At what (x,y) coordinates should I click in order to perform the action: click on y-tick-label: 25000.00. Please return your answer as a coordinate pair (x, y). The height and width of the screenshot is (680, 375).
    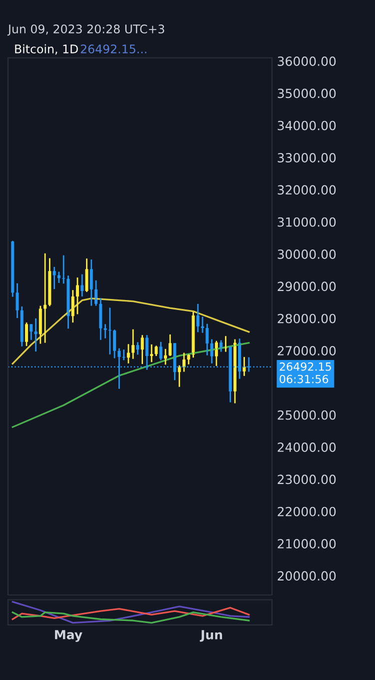
    Looking at the image, I should click on (307, 415).